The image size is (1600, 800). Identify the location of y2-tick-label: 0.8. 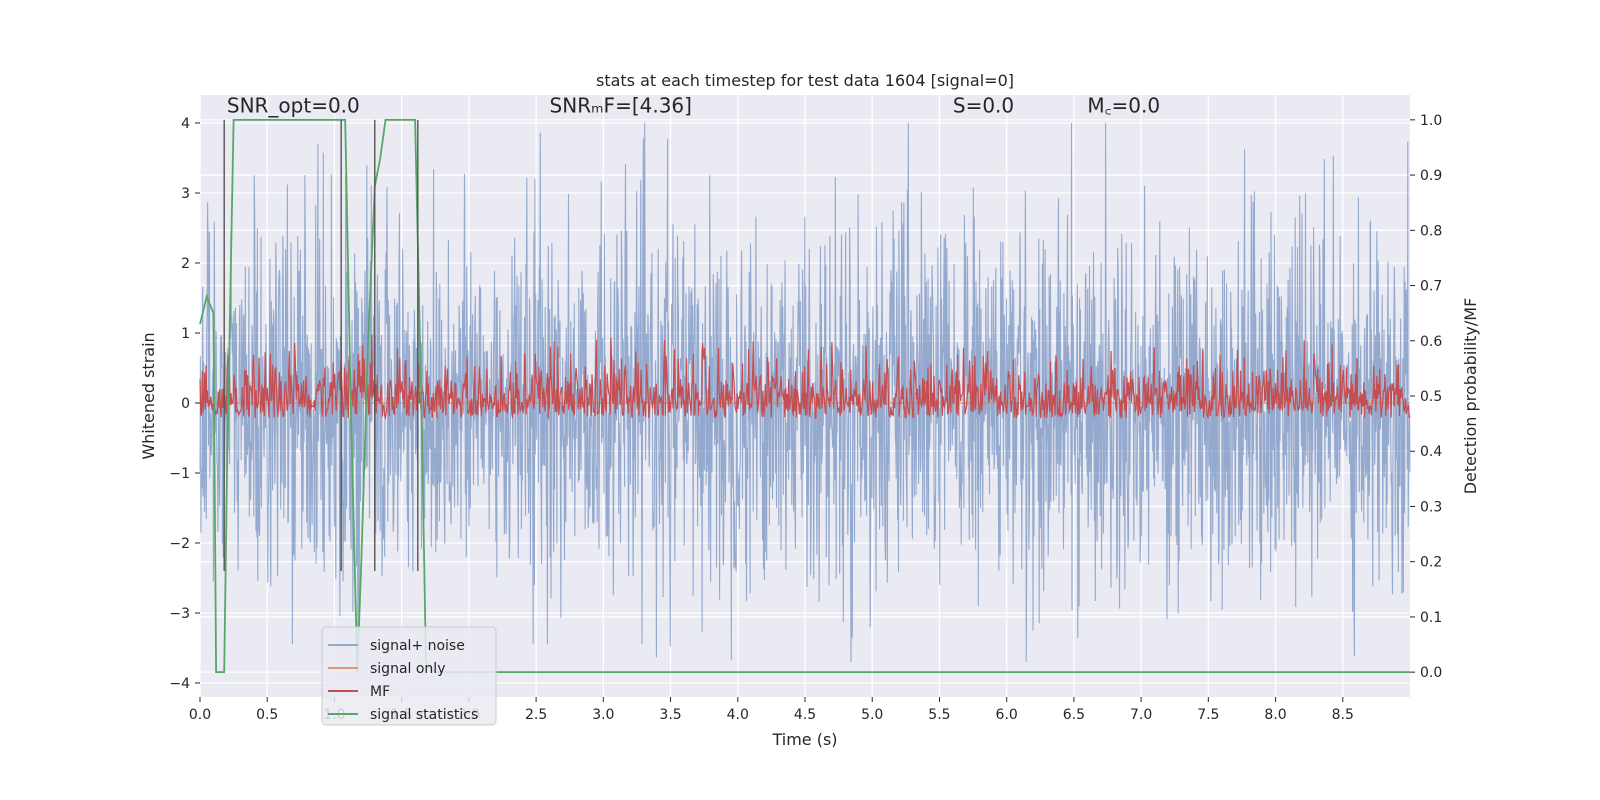
(1431, 231).